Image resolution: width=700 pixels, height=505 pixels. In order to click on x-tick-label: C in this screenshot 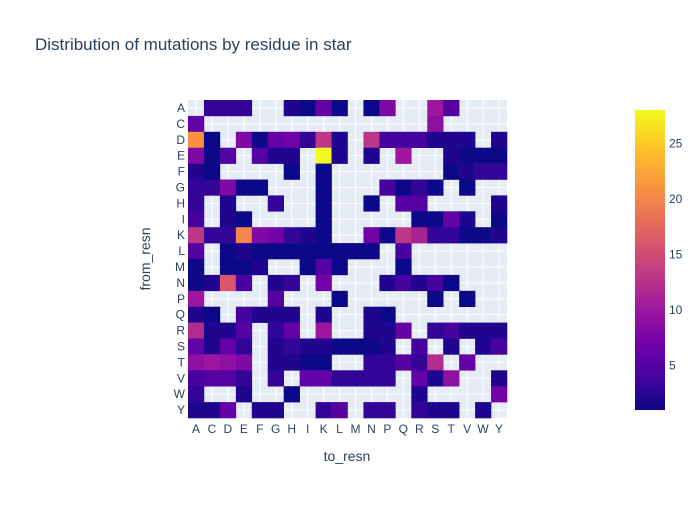, I will do `click(212, 429)`.